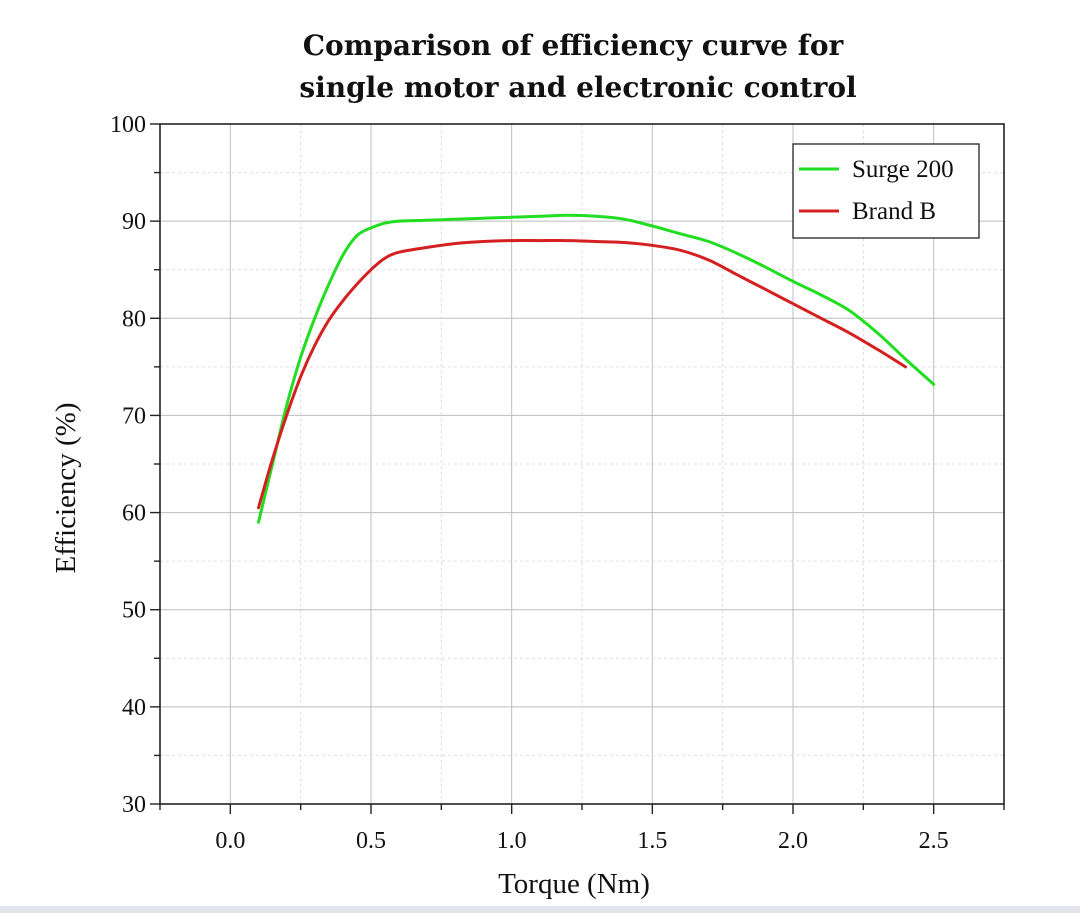 This screenshot has height=913, width=1080. I want to click on bottom-edge-strip, so click(540, 909).